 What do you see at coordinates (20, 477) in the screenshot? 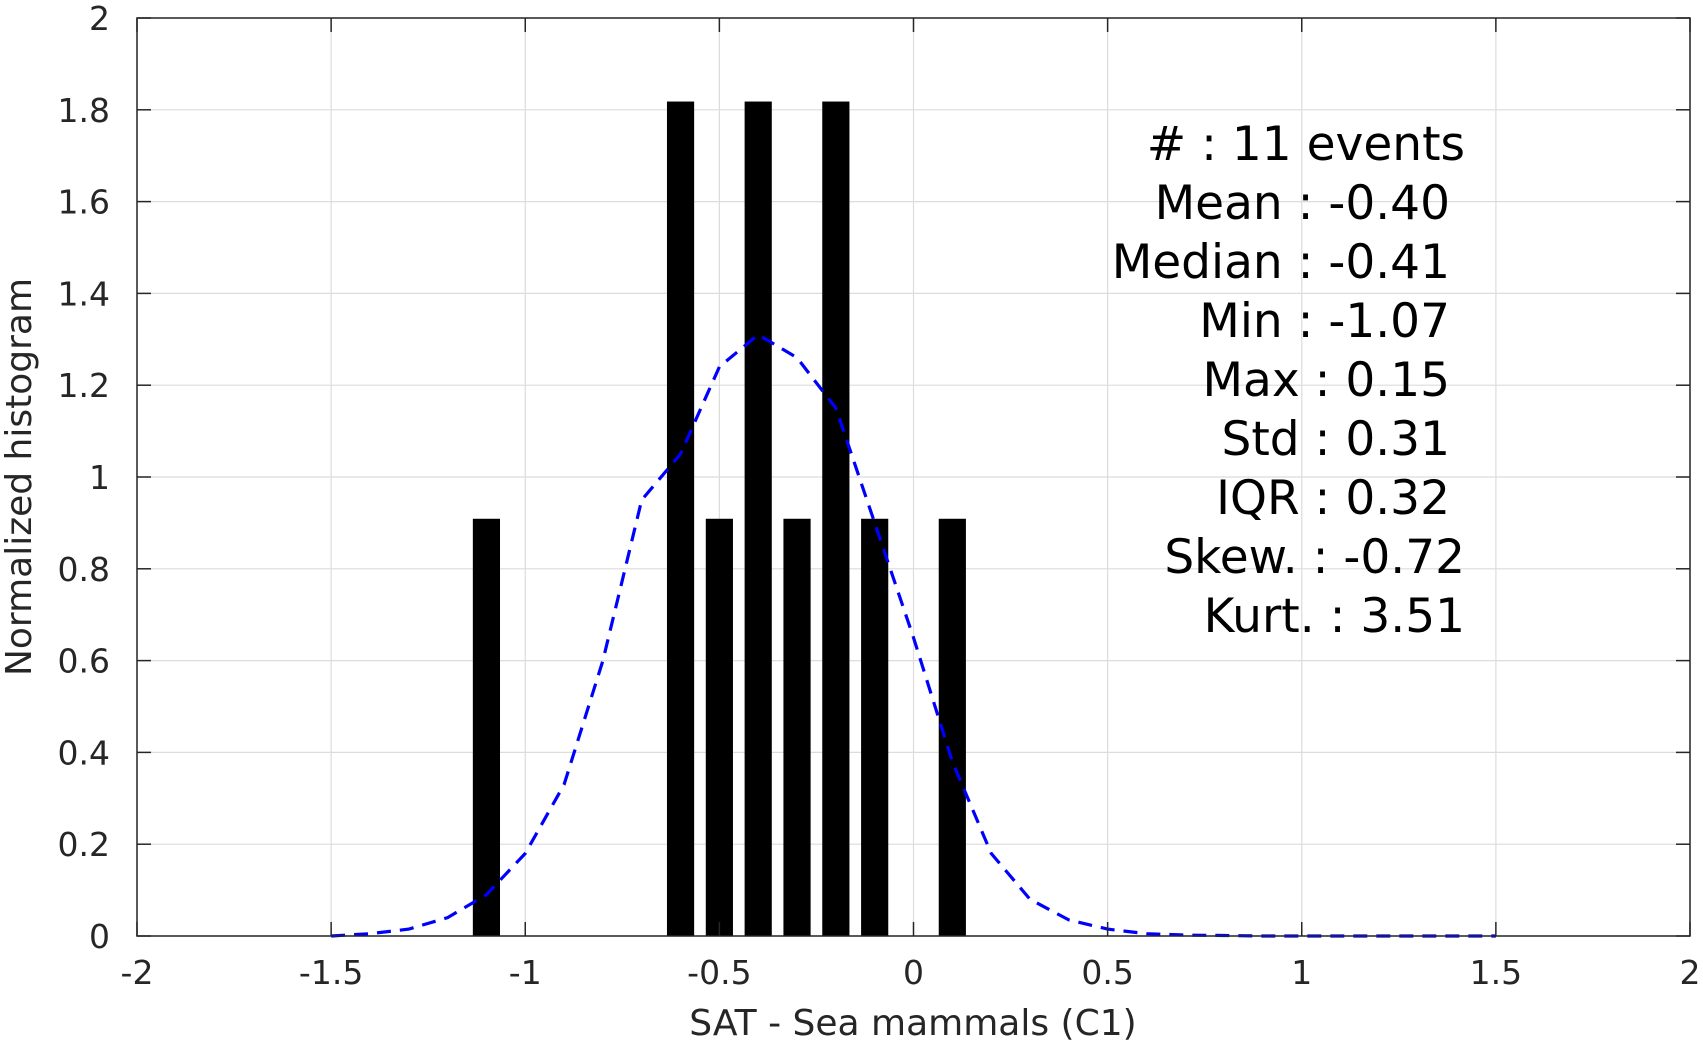
I see `y-axis-label: Normalized histogram` at bounding box center [20, 477].